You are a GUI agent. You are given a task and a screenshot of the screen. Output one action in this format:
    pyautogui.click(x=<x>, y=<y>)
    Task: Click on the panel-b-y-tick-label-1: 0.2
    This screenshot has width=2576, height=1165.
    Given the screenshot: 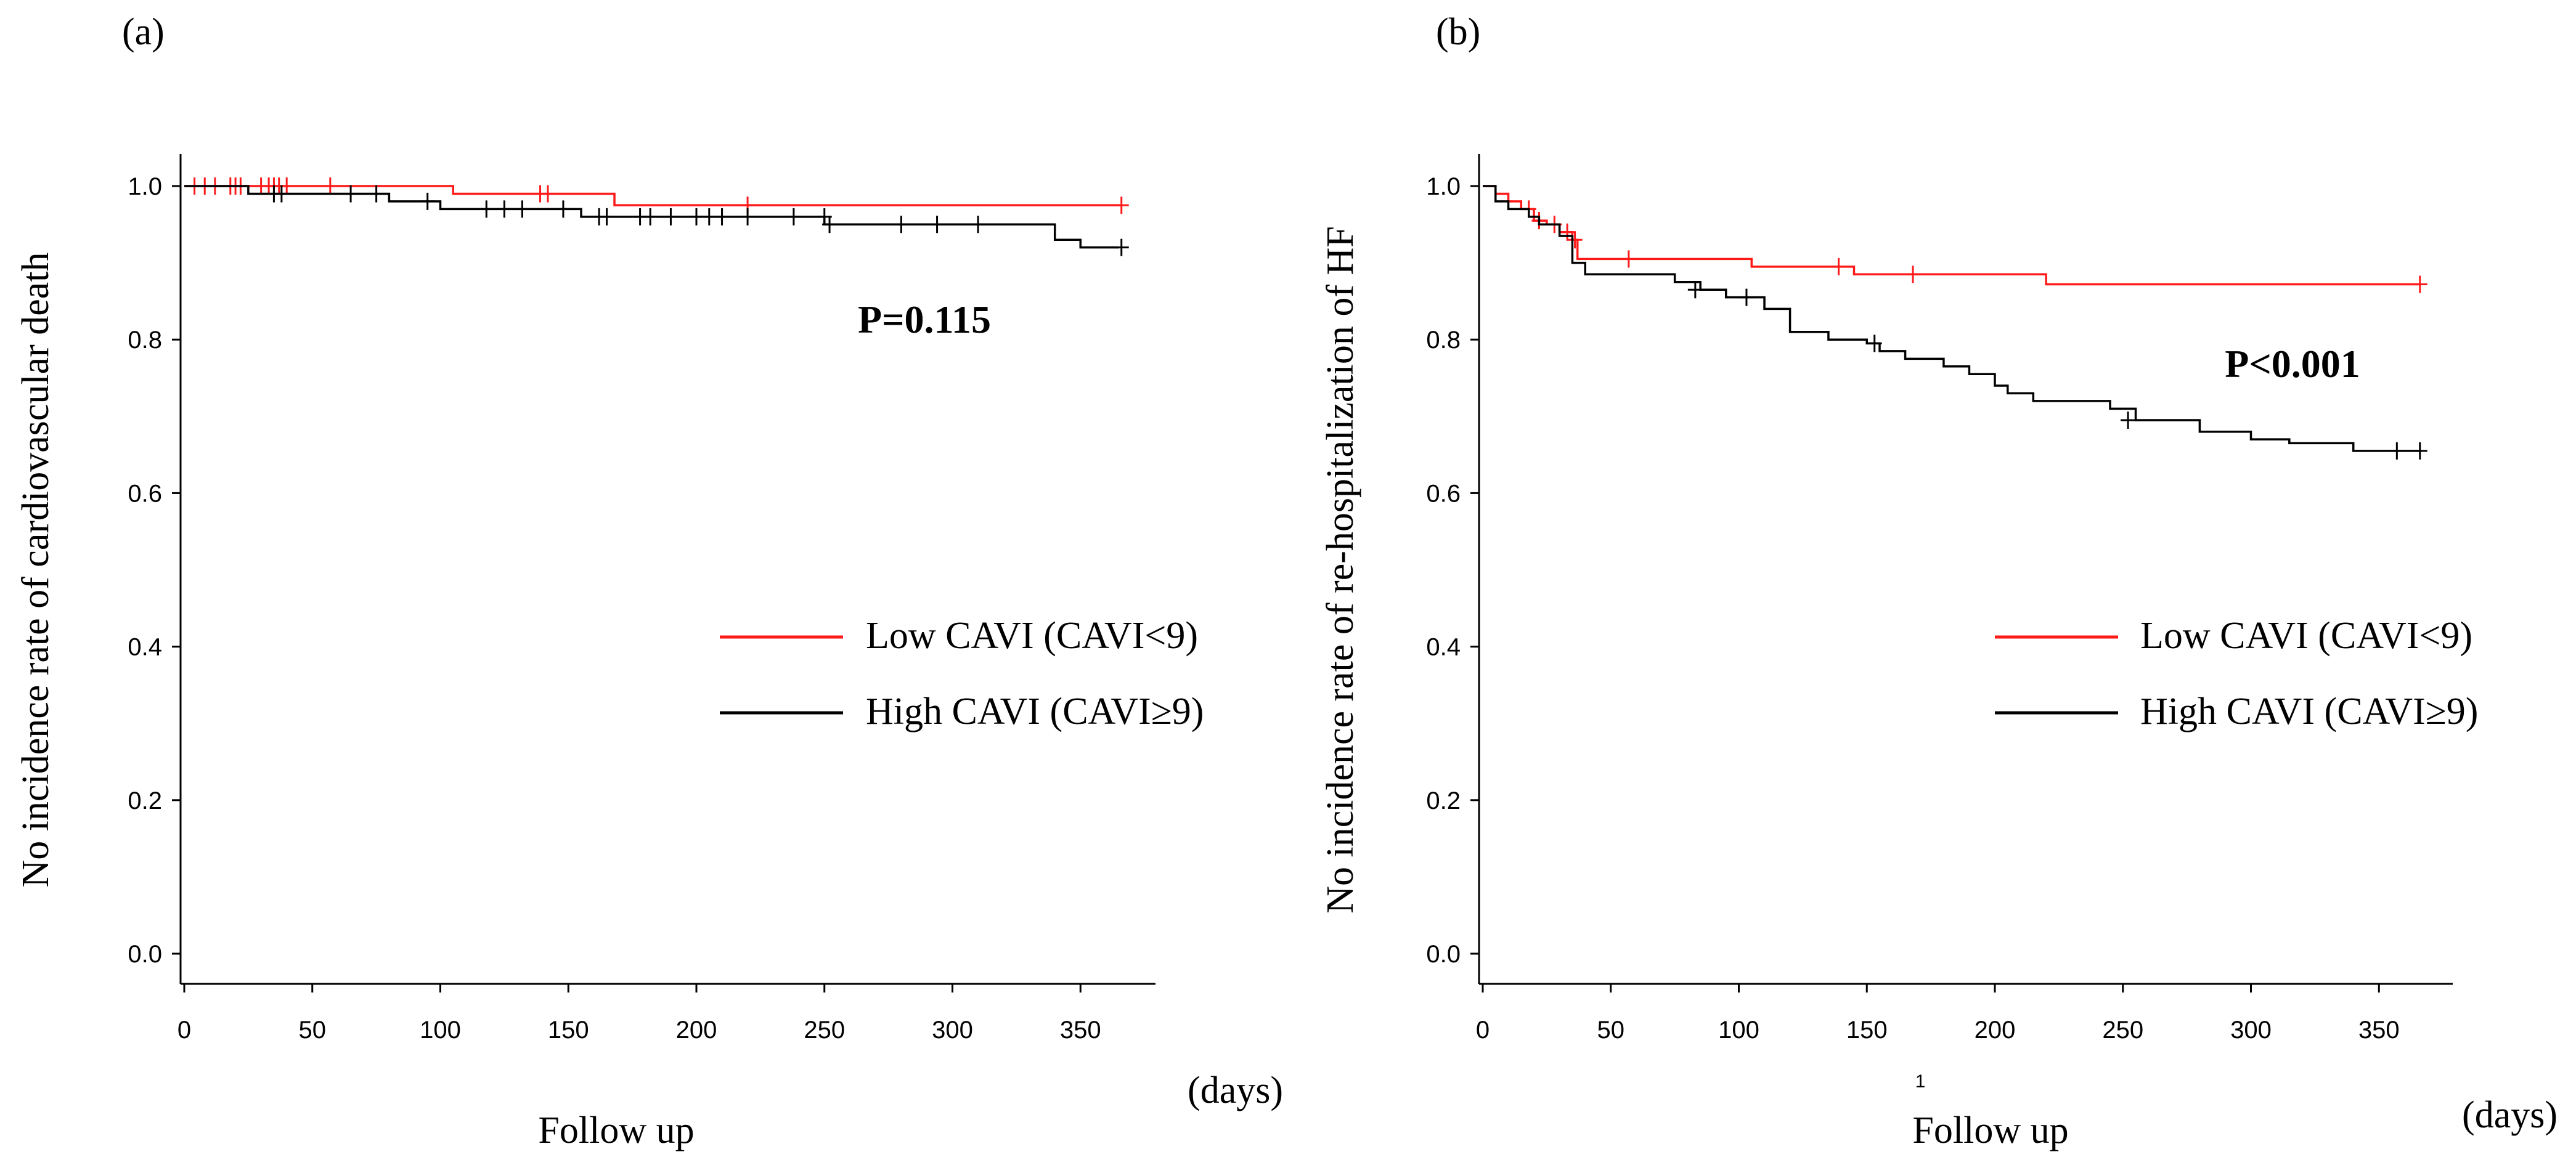 What is the action you would take?
    pyautogui.click(x=1443, y=800)
    